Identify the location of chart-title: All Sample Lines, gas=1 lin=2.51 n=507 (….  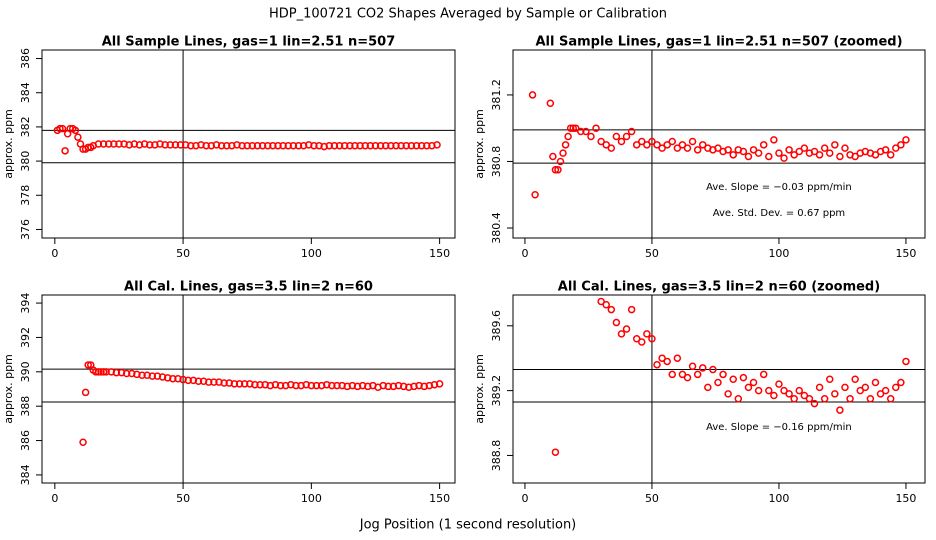
(718, 42).